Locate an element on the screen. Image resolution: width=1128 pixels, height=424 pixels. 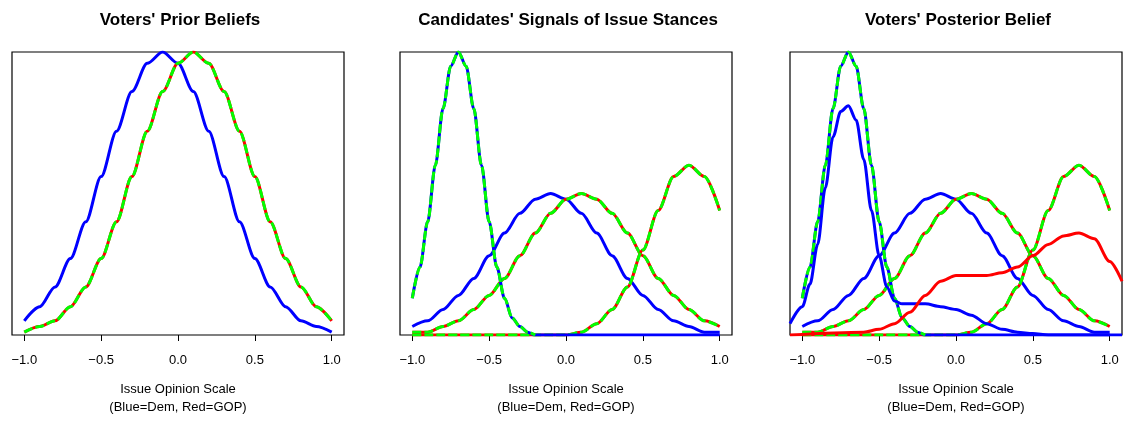
chart-title: Voters' Prior Beliefs is located at coordinates (180, 19).